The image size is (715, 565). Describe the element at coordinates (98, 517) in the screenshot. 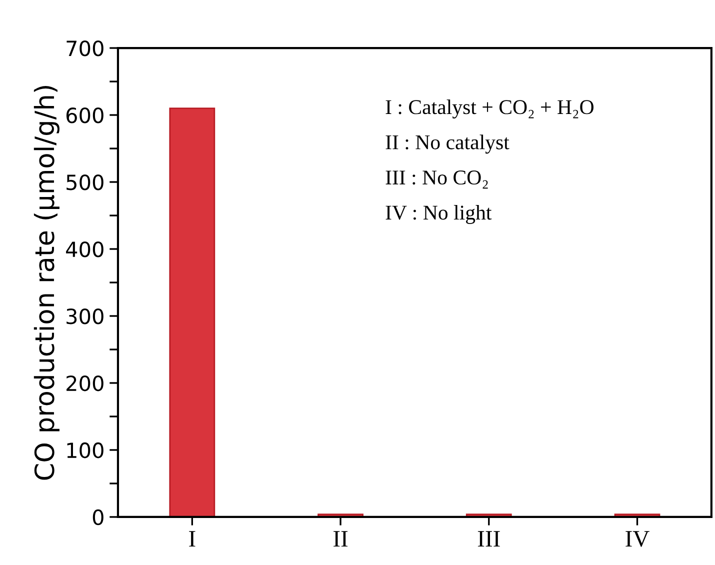

I see `y-tick-label: 0` at that location.